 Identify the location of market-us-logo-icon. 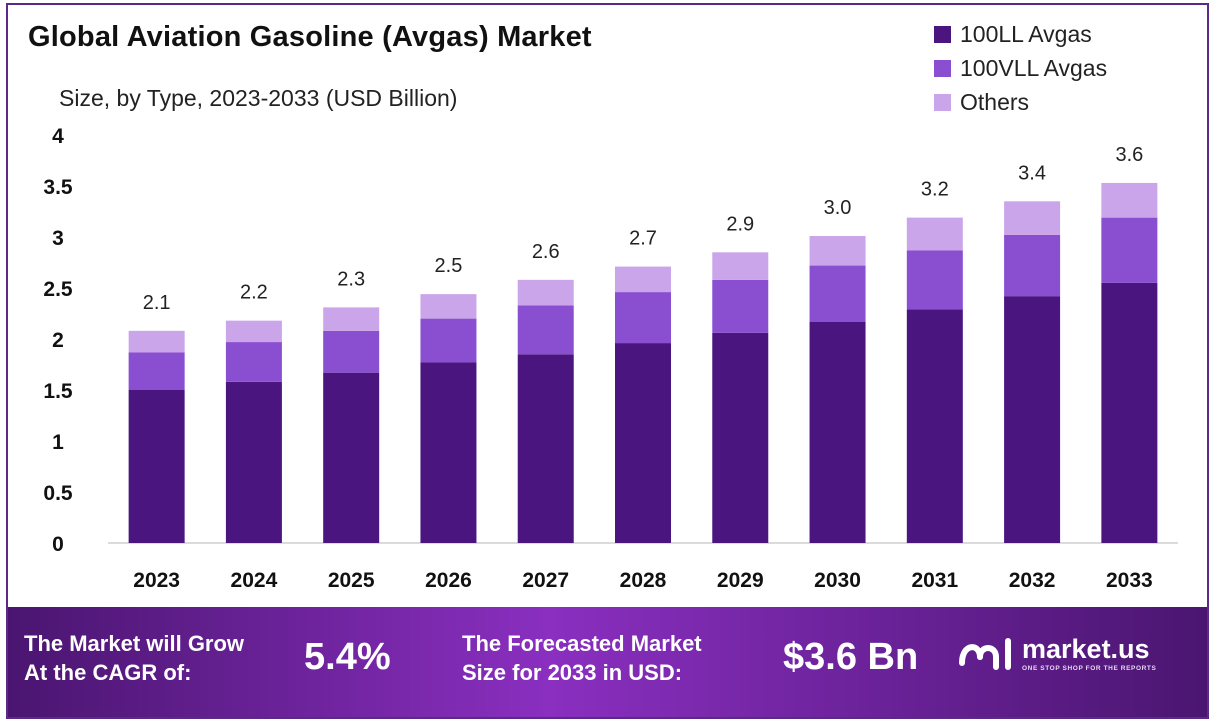
(985, 654).